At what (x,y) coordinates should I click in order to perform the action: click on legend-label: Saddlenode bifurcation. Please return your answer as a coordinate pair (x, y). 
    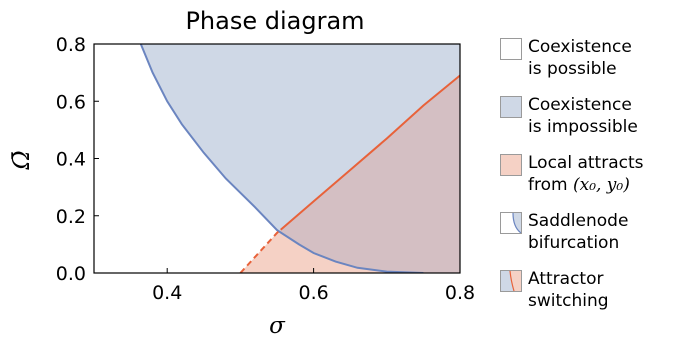
    Looking at the image, I should click on (578, 232).